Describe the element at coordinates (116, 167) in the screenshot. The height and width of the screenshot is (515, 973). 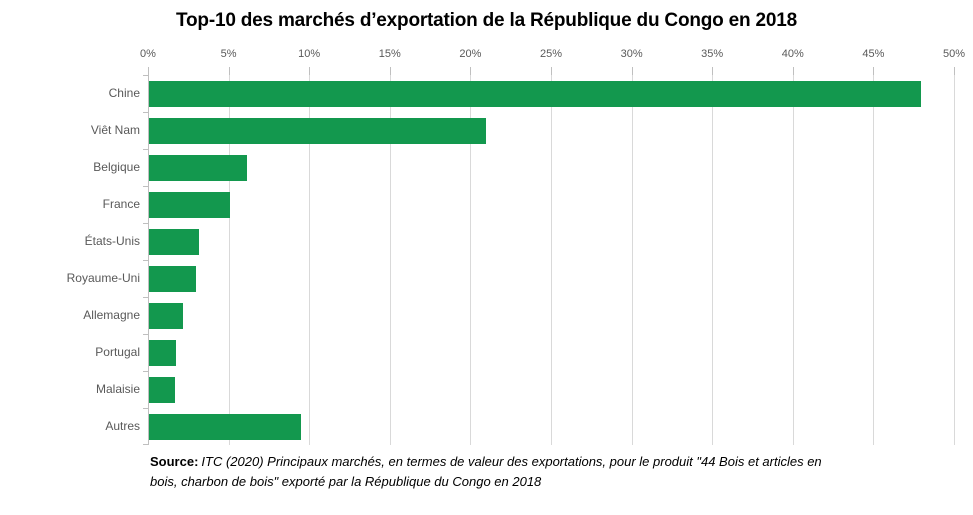
I see `y-tick-label: Belgique` at that location.